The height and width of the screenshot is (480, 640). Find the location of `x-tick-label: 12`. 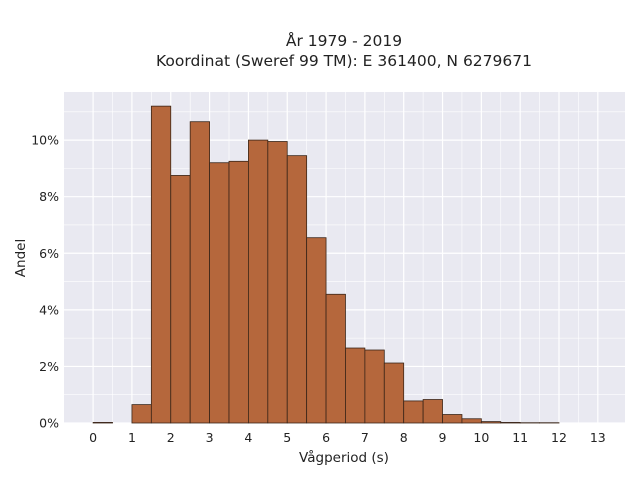

x-tick-label: 12 is located at coordinates (559, 437).